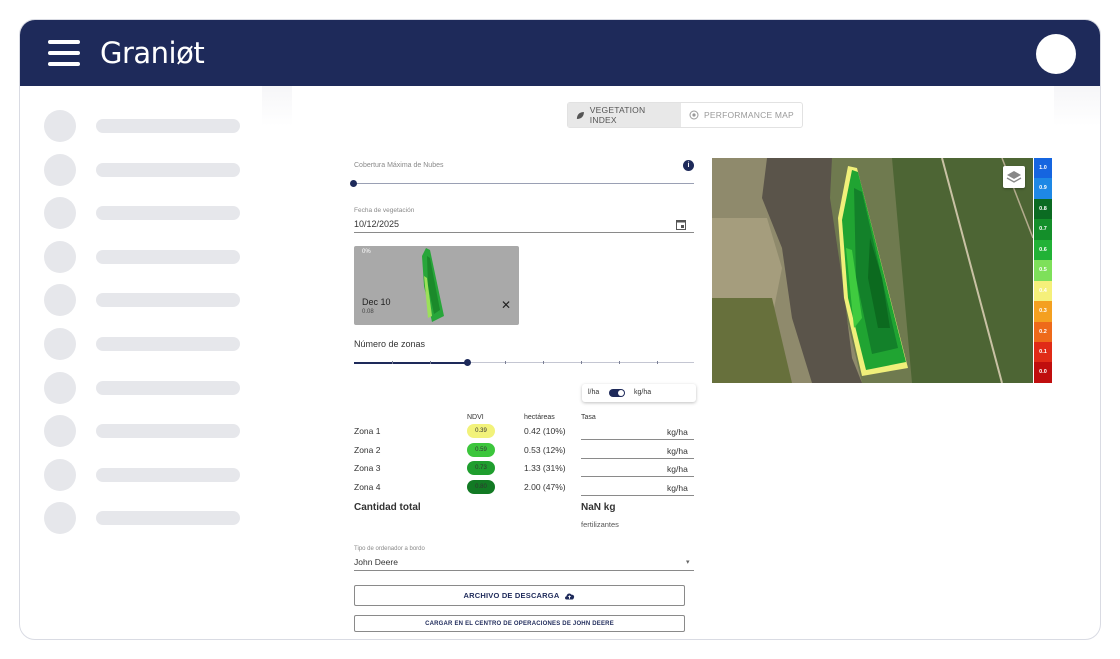 The image size is (1120, 659). I want to click on legend-swatch: 0.8, so click(1043, 209).